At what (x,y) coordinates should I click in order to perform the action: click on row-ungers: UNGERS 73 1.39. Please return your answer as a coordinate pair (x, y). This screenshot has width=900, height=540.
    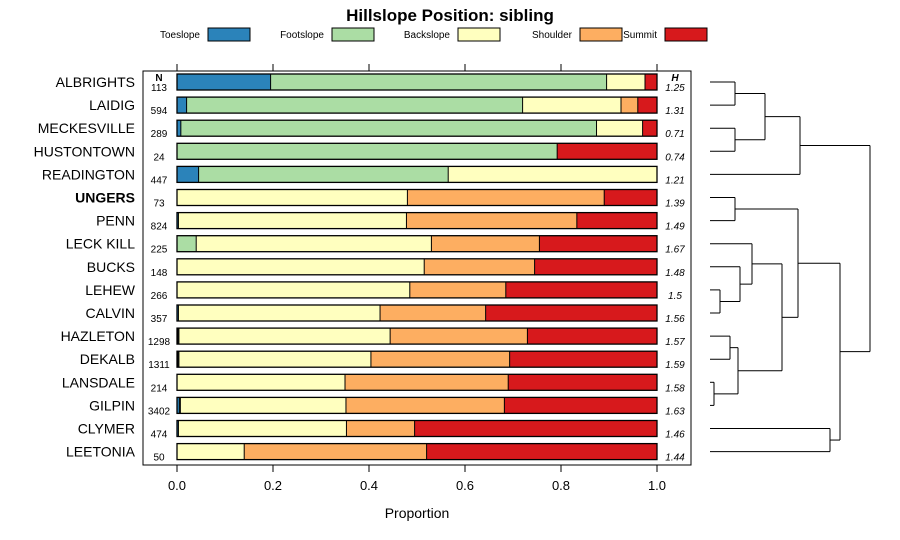
    Looking at the image, I should click on (380, 199).